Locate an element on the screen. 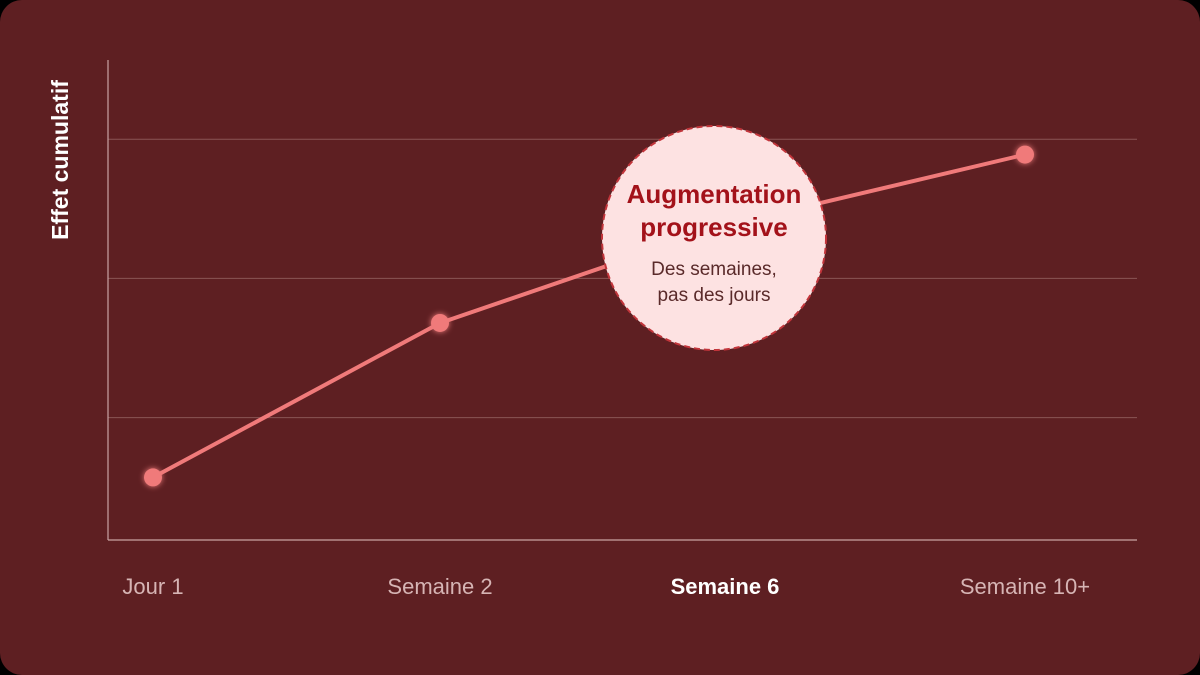 This screenshot has height=675, width=1200. x-tick-label: Semaine 6 is located at coordinates (725, 586).